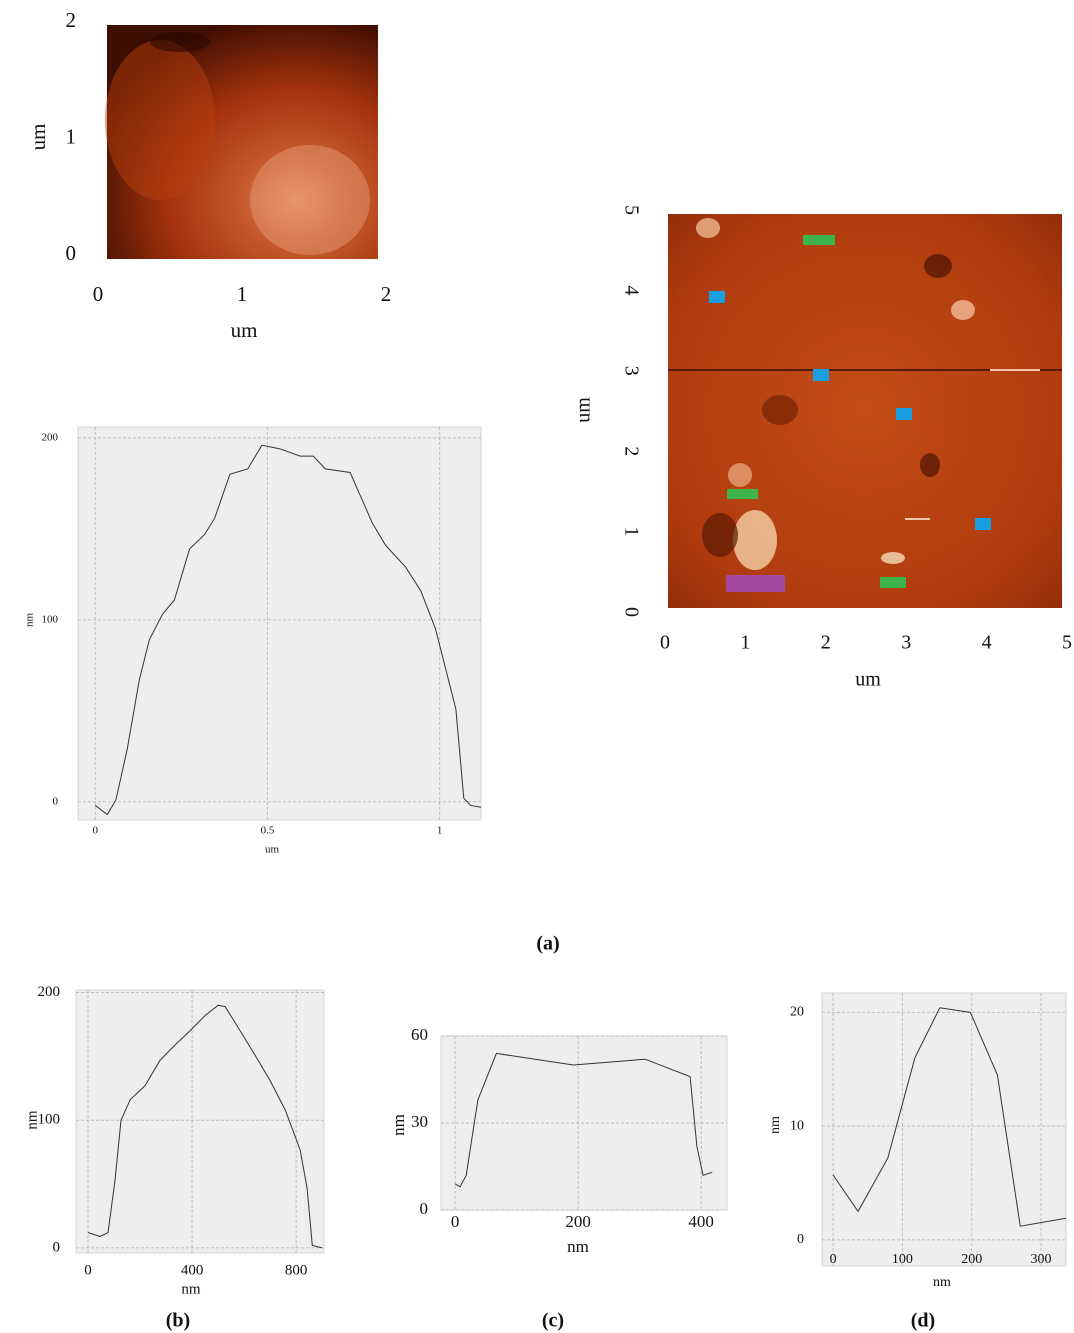 The image size is (1074, 1333). What do you see at coordinates (178, 1321) in the screenshot?
I see `caption: (b)` at bounding box center [178, 1321].